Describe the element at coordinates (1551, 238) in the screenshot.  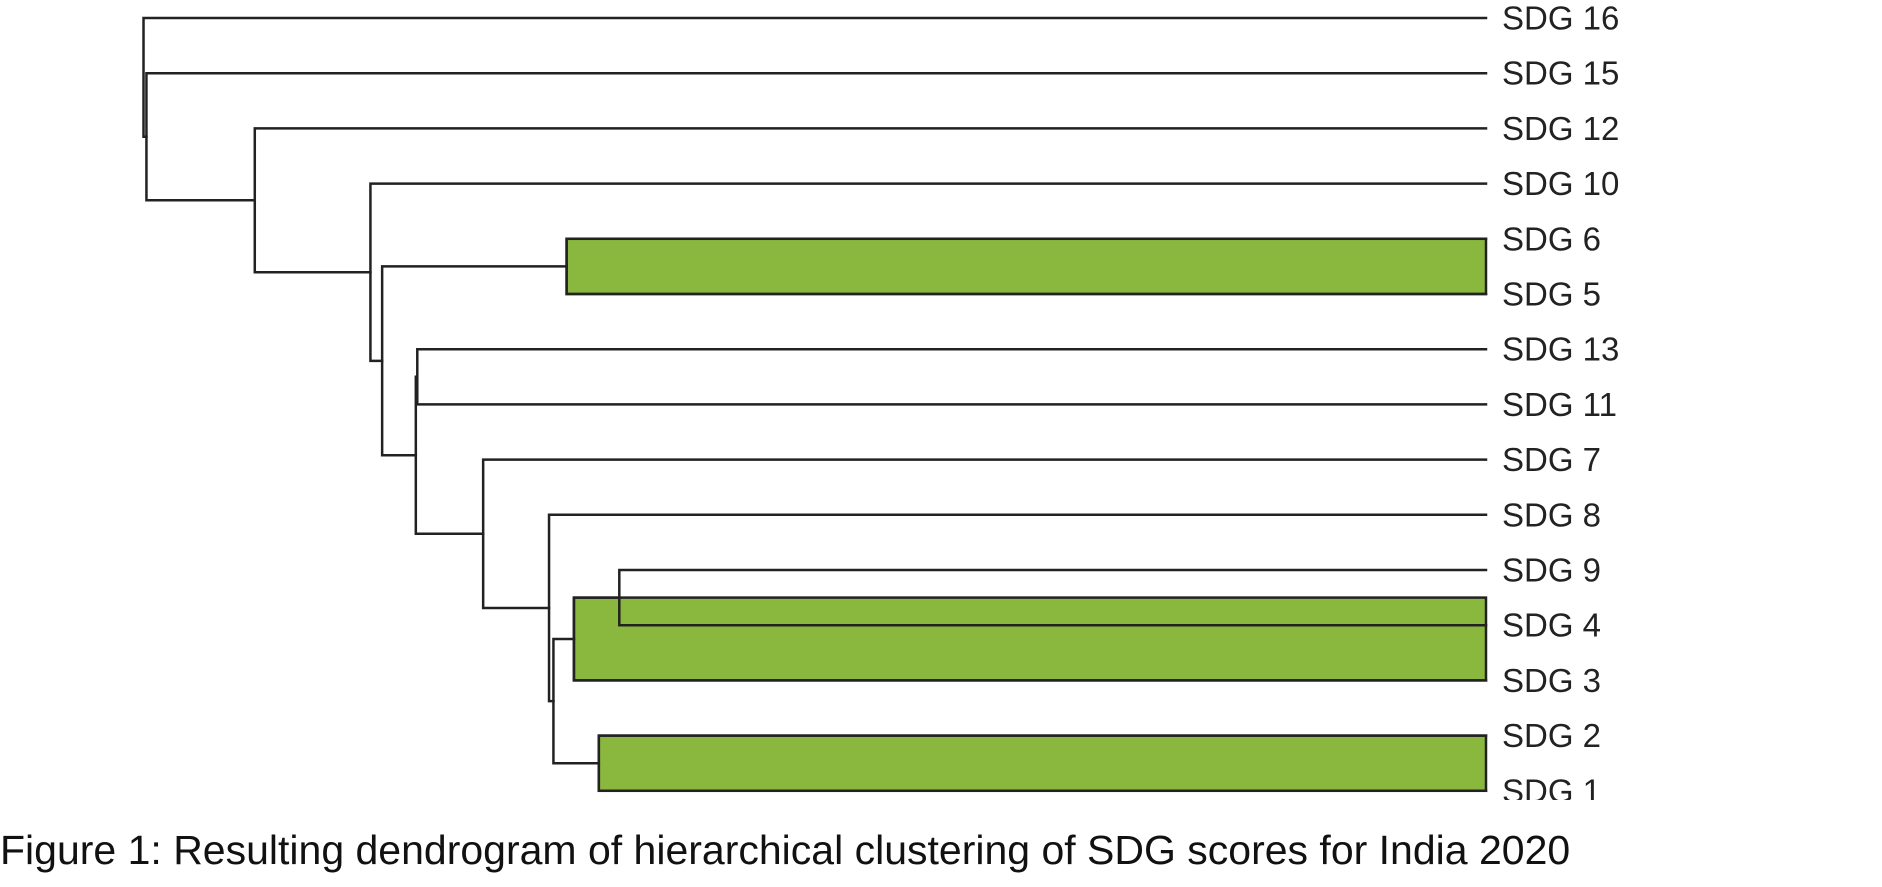
I see `leaf-label-sdg-6: SDG 6` at that location.